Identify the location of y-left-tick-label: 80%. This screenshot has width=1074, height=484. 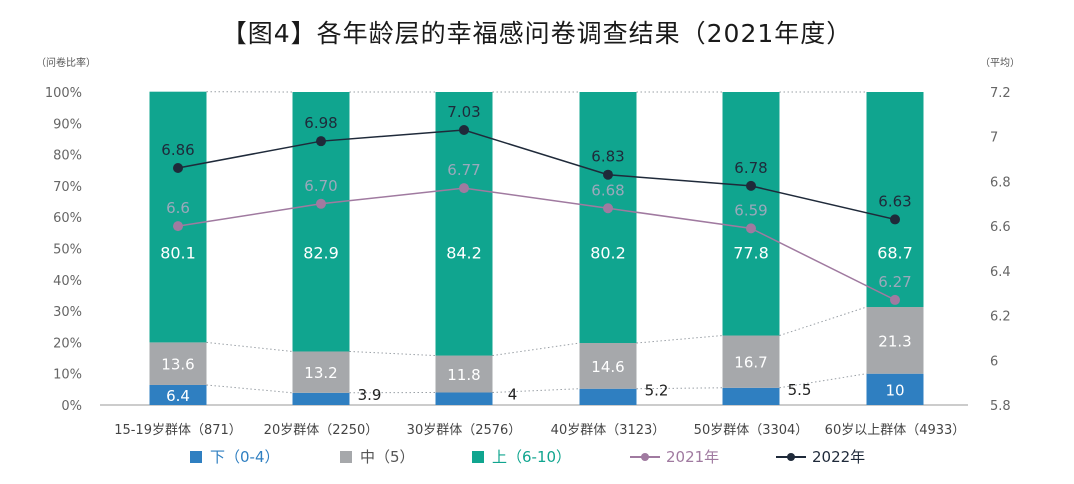
(67, 156).